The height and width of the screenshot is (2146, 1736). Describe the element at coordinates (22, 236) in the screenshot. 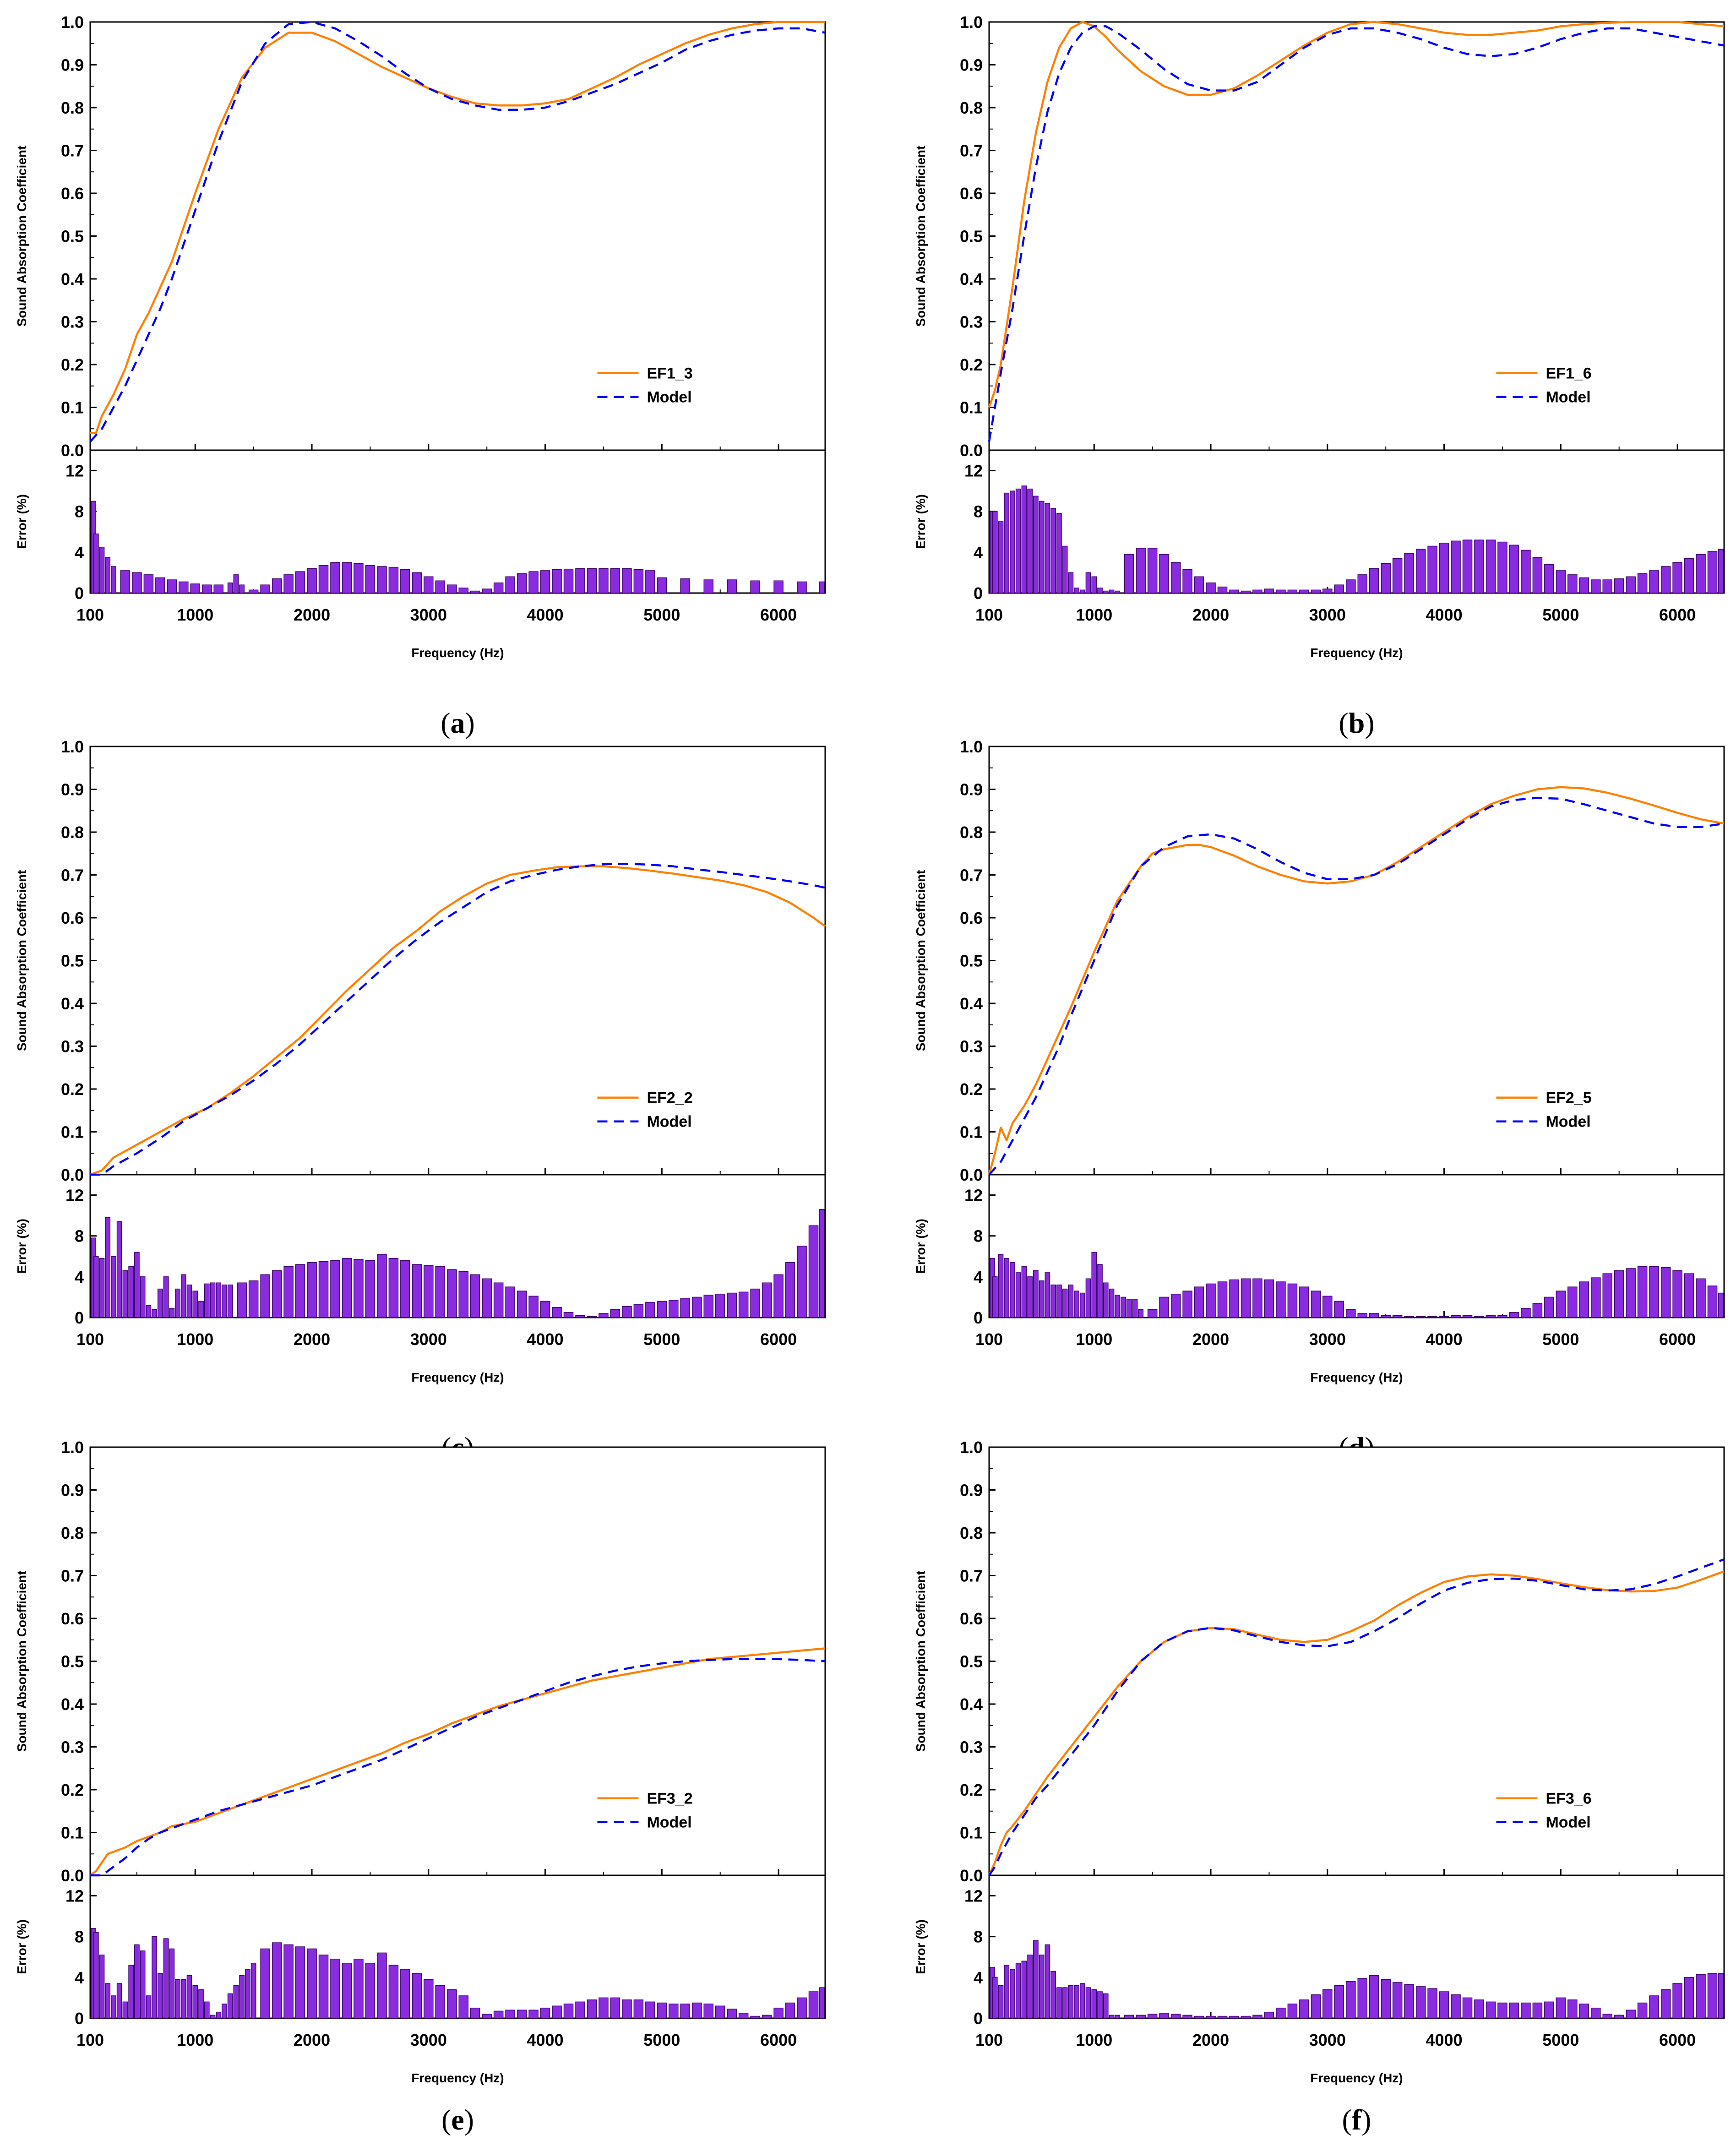

I see `y-axis-label: Sound Absorption Coefficient` at that location.